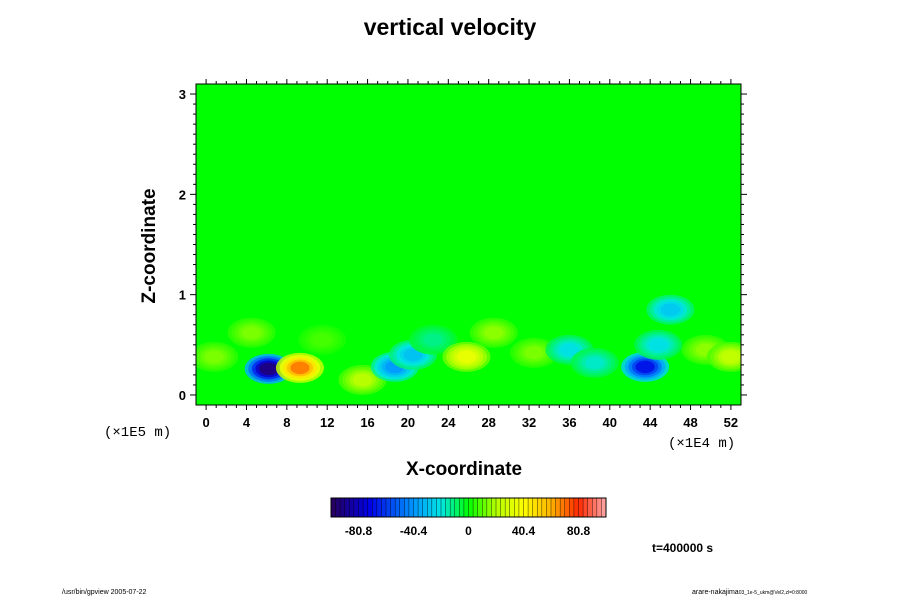 This screenshot has width=900, height=600. I want to click on y-tick-label-2: 2, so click(182, 194).